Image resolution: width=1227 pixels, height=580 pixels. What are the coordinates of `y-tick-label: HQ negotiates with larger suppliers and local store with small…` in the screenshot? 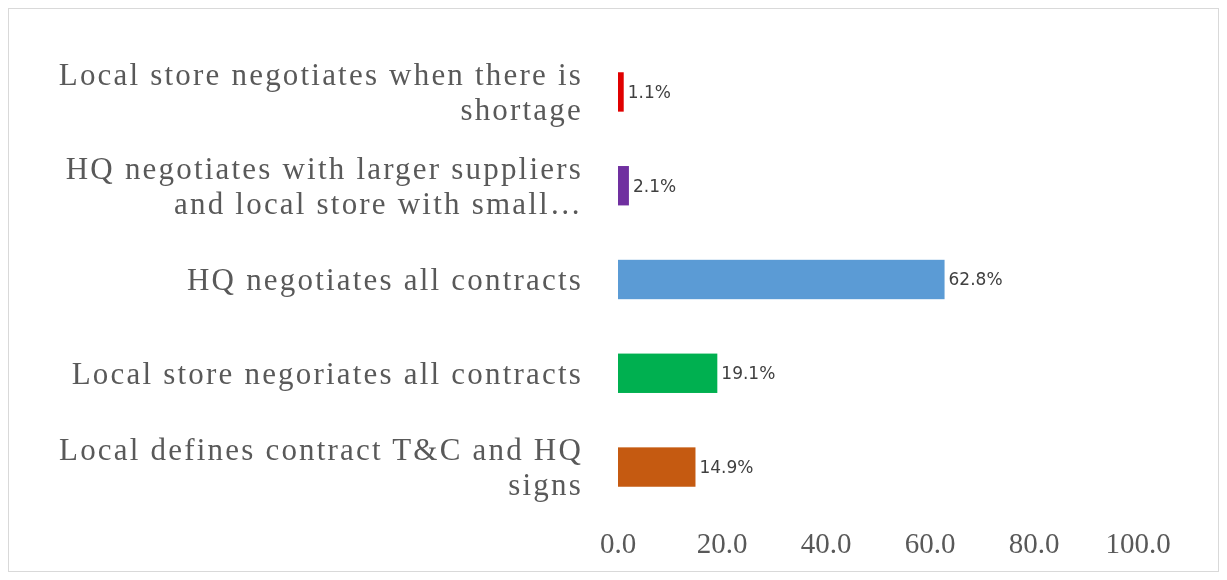 It's located at (324, 186).